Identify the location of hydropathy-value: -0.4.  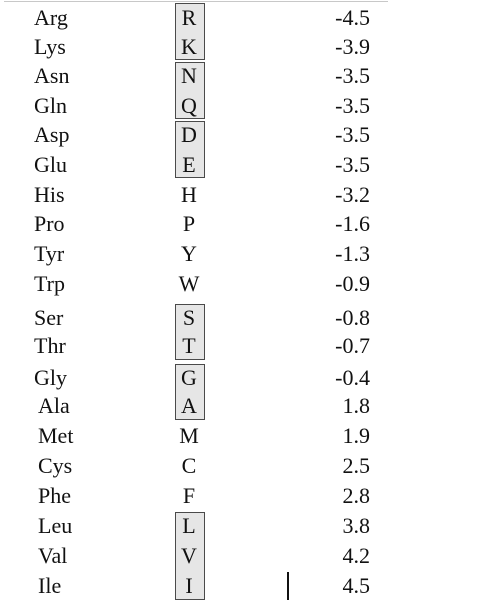
(352, 377).